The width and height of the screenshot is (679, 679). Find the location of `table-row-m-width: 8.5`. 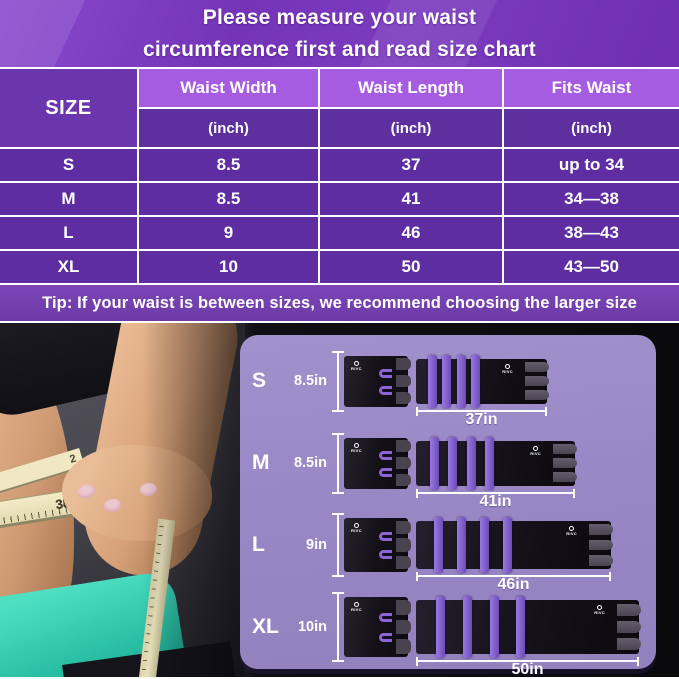

table-row-m-width: 8.5 is located at coordinates (228, 199).